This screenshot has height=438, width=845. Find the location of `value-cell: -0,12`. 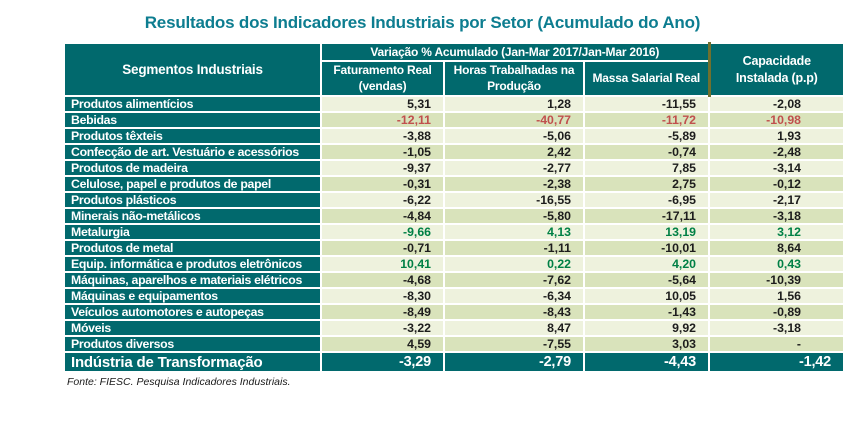

value-cell: -0,12 is located at coordinates (776, 184).